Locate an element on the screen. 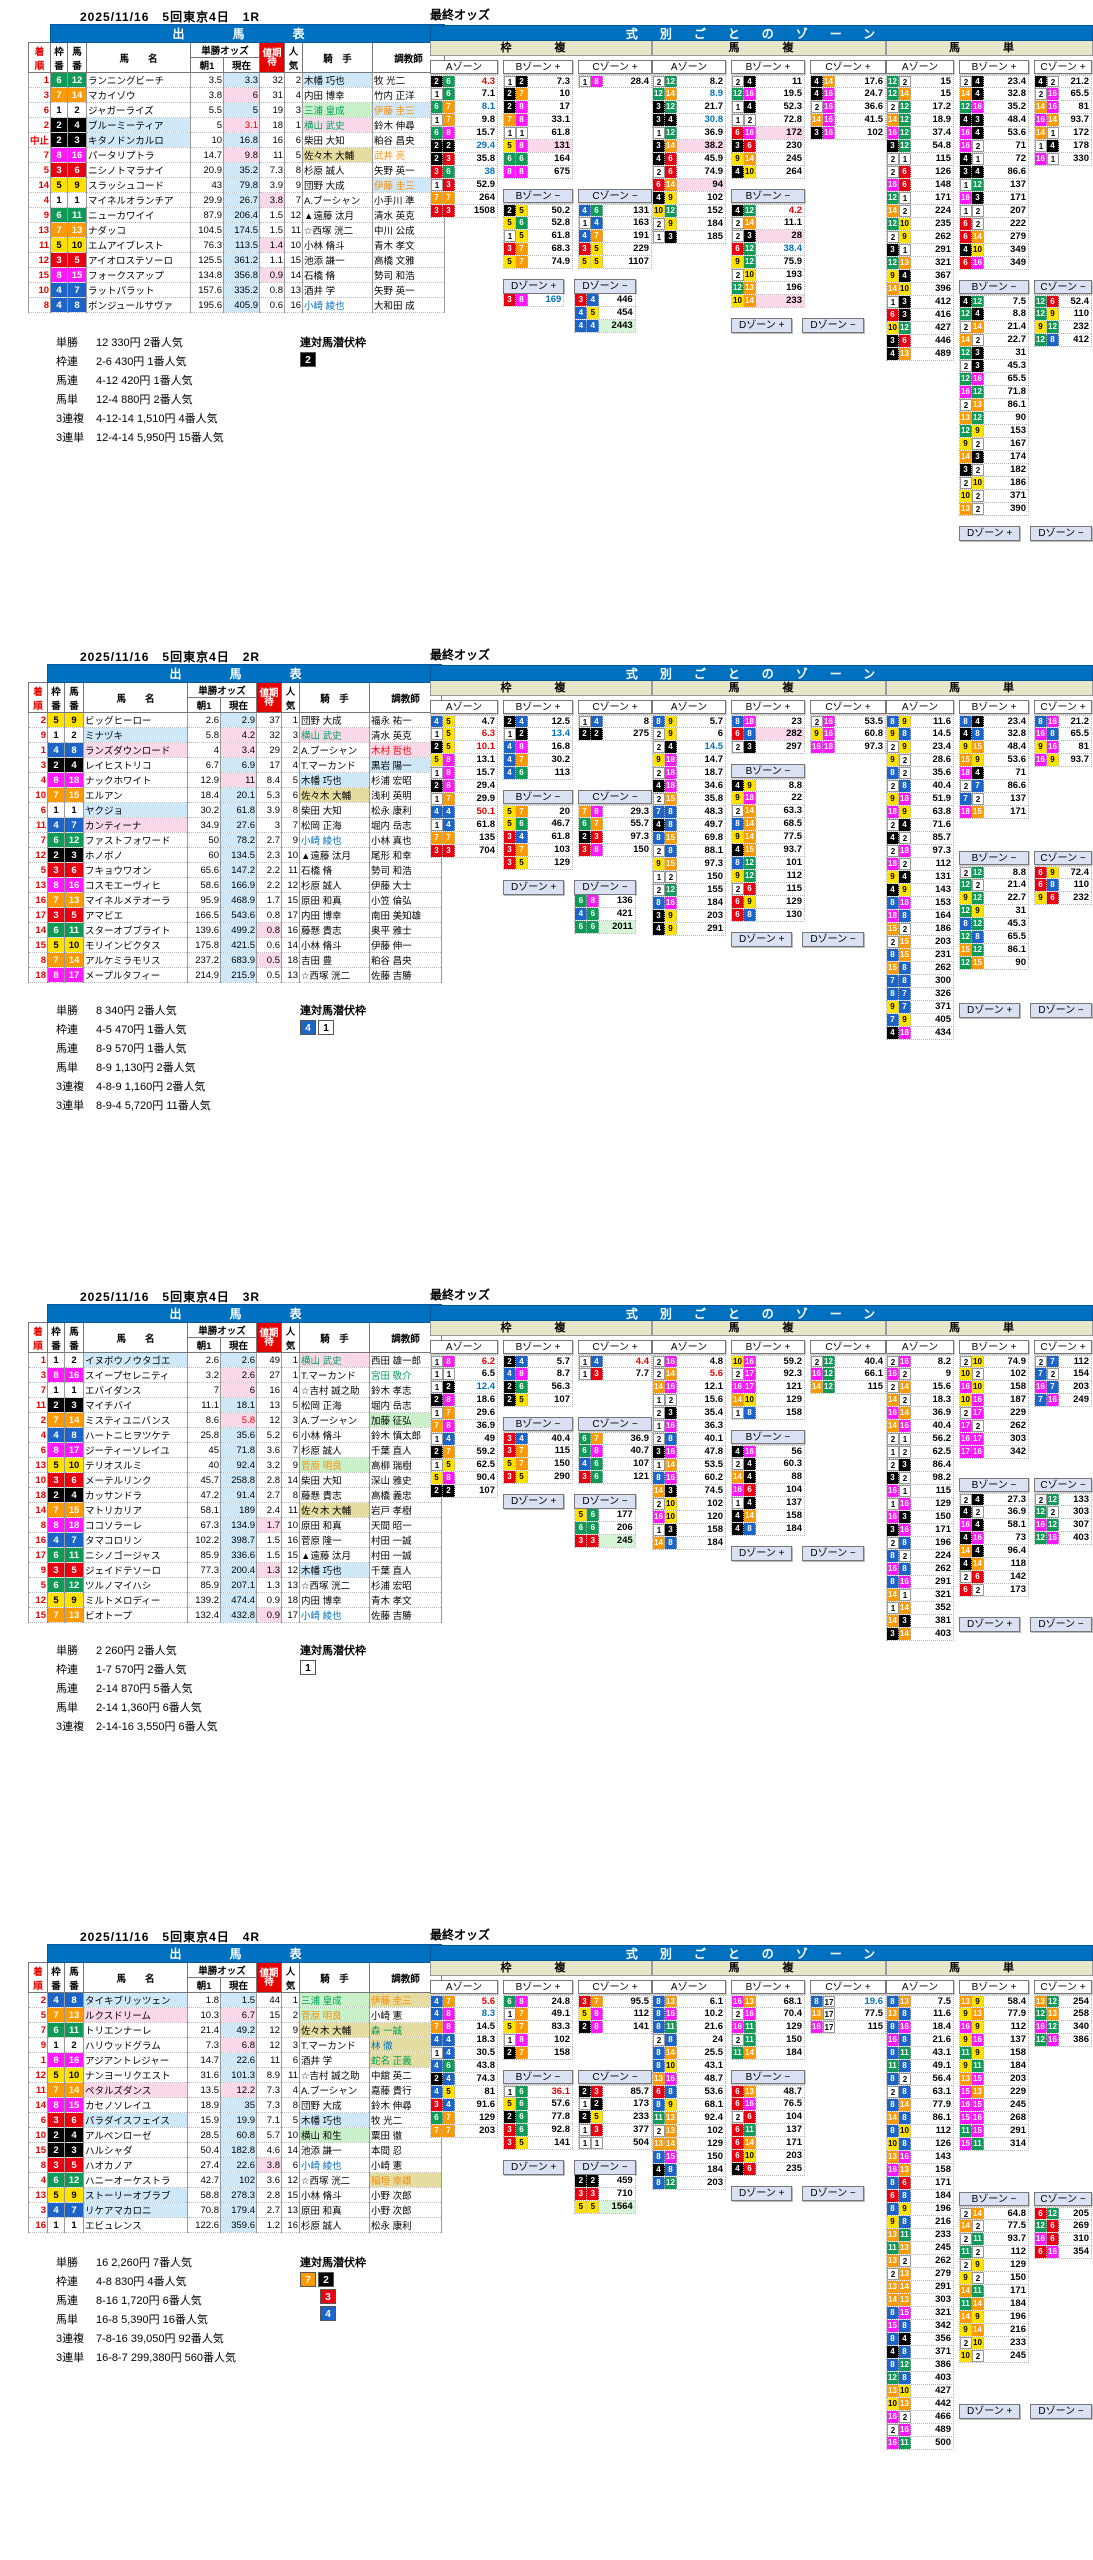 This screenshot has width=1093, height=2560. horse-number-box: 17 is located at coordinates (966, 1426).